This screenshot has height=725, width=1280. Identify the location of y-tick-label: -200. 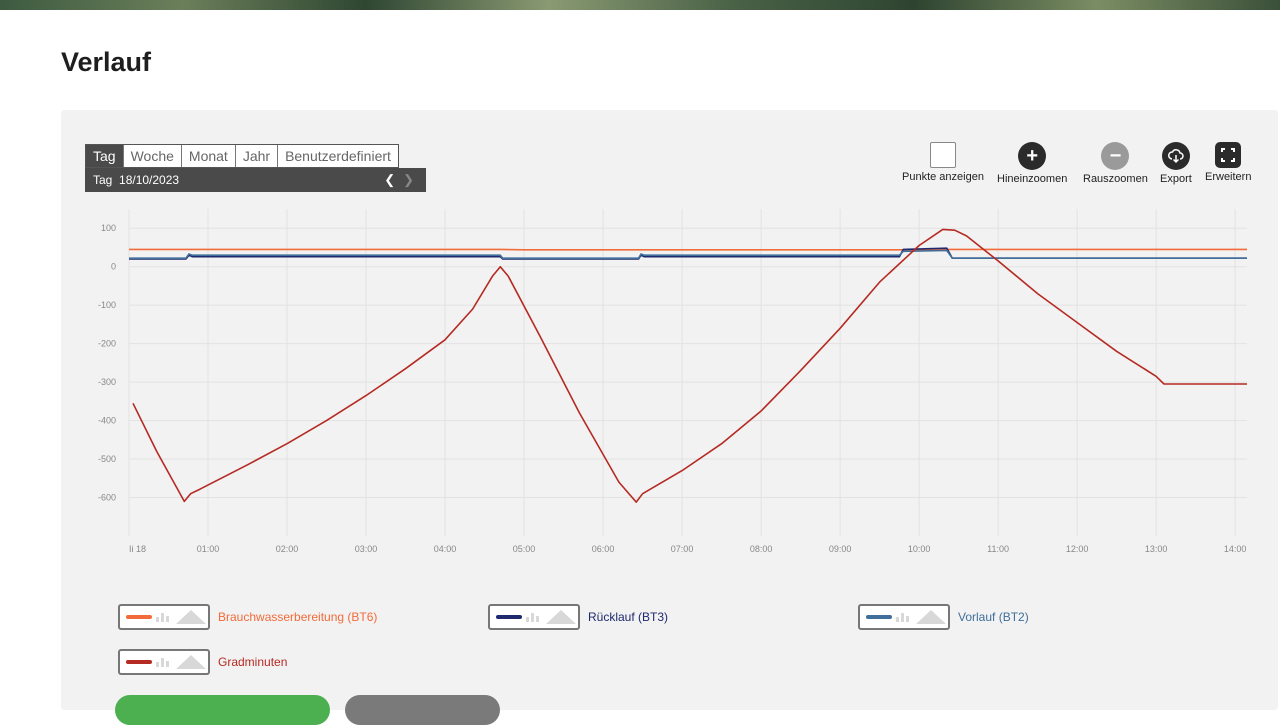
(107, 344).